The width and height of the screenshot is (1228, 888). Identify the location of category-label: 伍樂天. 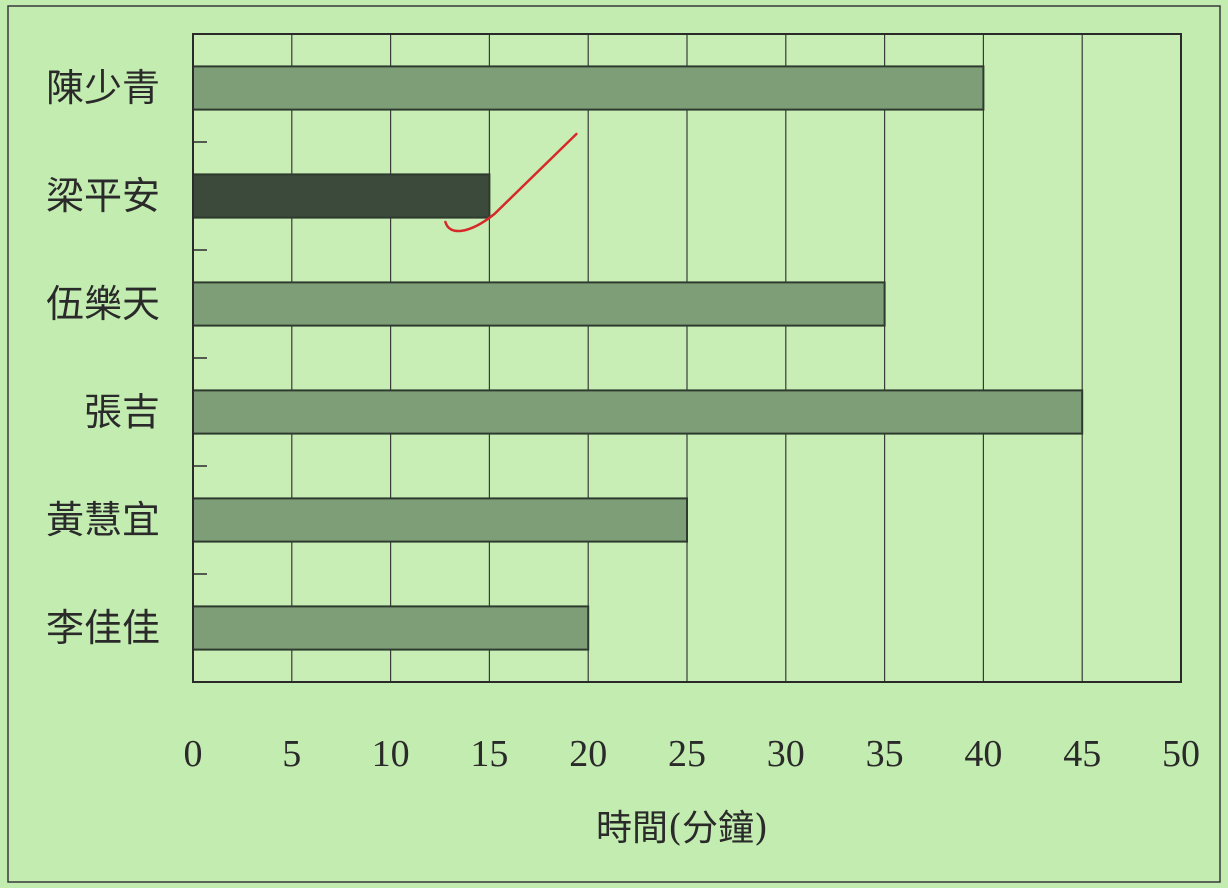
(103, 304).